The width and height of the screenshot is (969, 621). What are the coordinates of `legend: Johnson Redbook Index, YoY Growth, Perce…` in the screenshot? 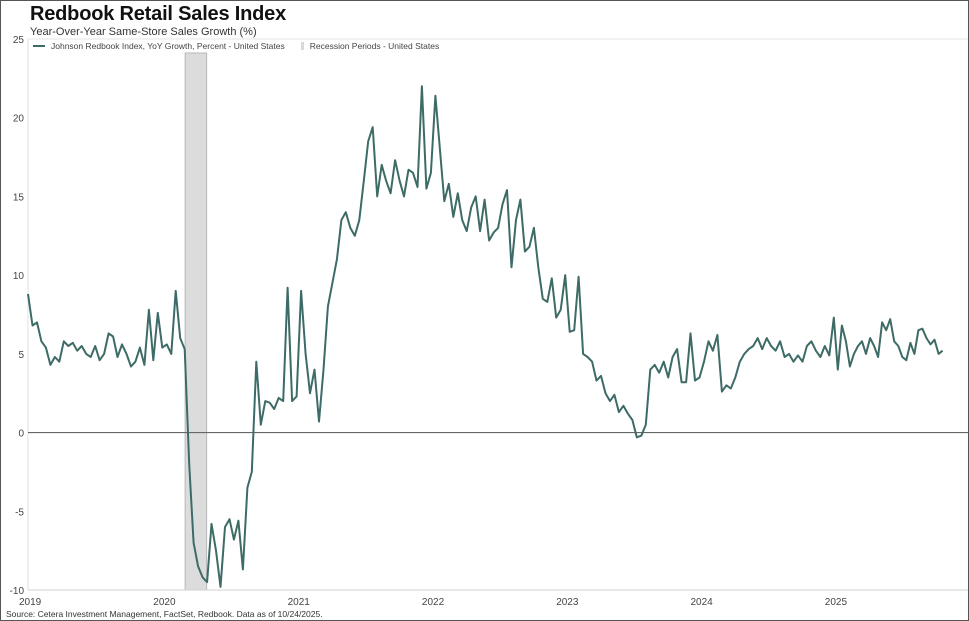 It's located at (236, 46).